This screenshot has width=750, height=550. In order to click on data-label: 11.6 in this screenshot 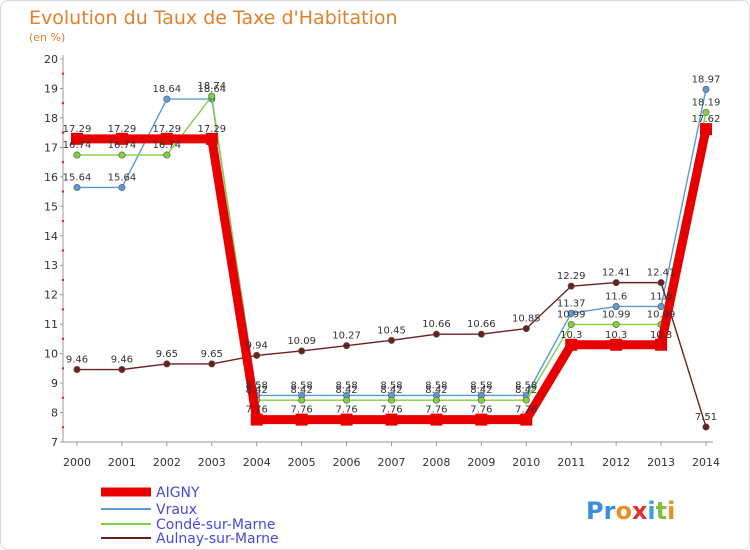, I will do `click(661, 296)`.